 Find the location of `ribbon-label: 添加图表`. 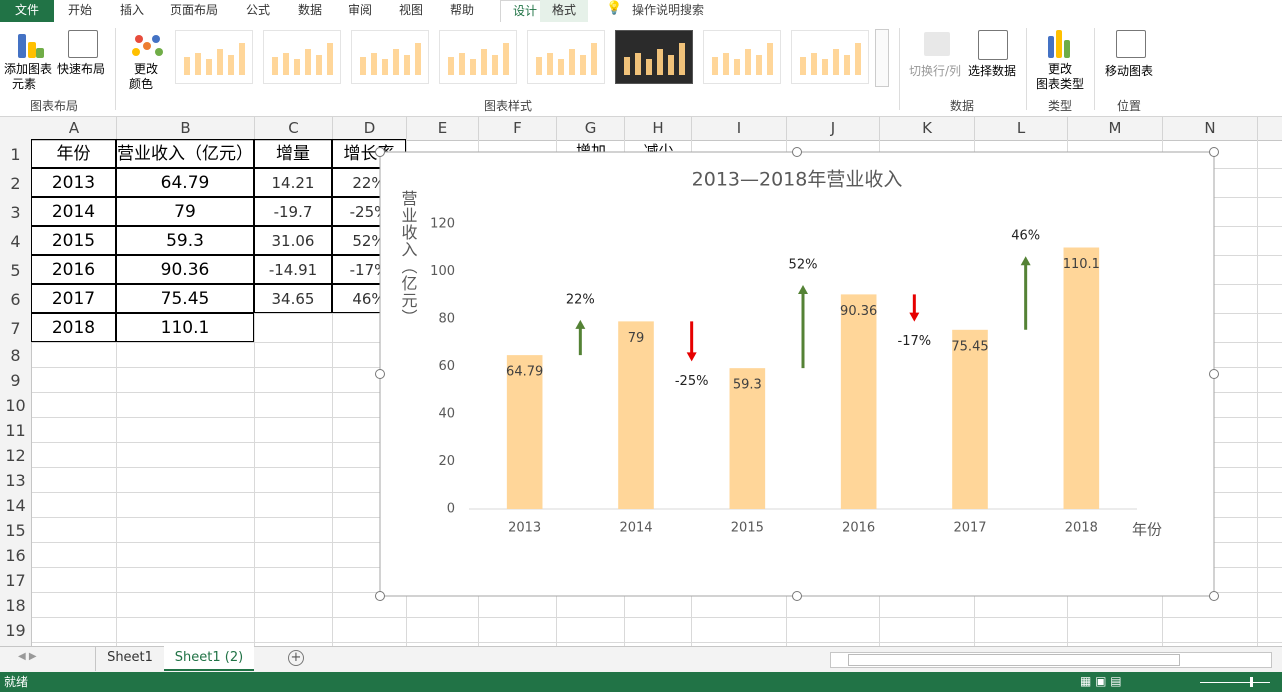

ribbon-label: 添加图表 is located at coordinates (28, 69).